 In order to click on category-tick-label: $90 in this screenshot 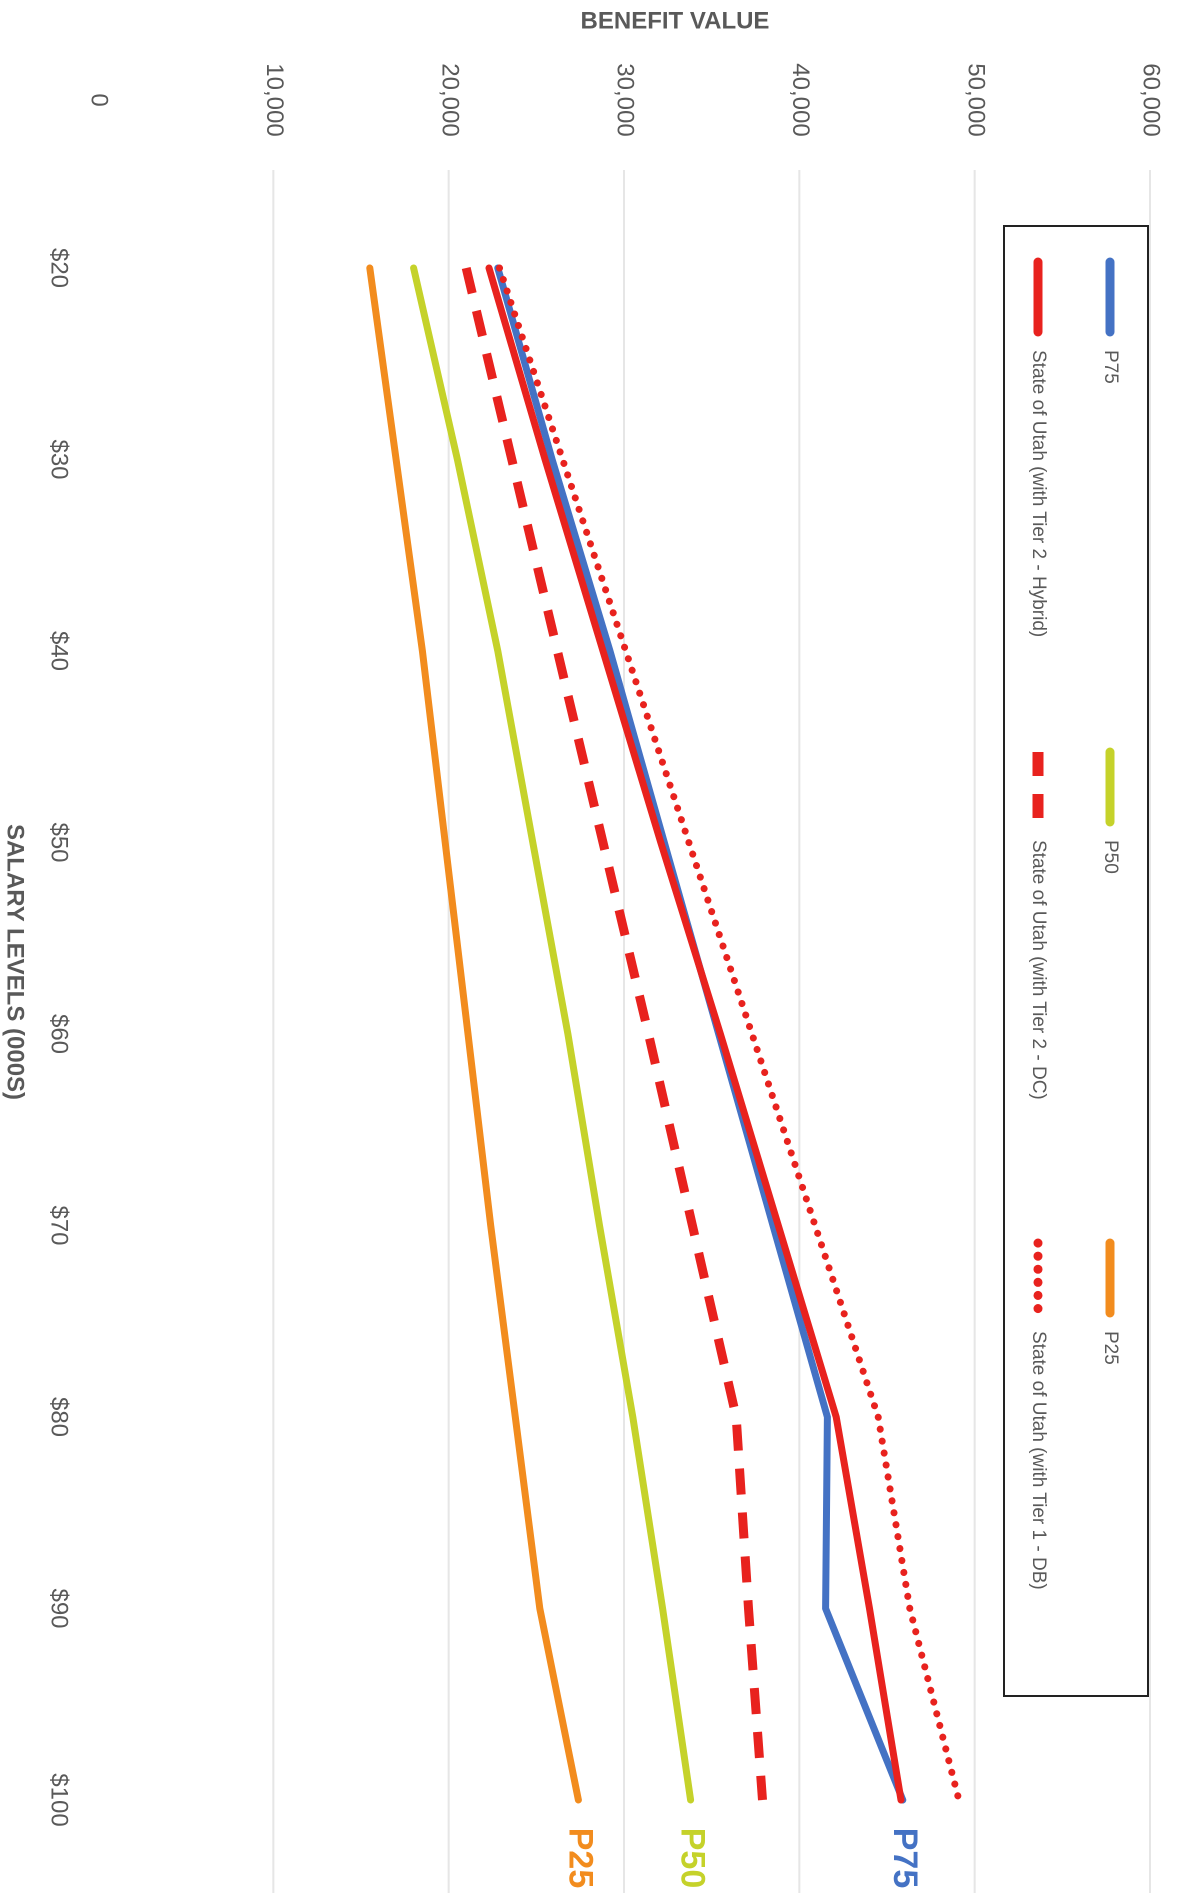, I will do `click(59, 1608)`.